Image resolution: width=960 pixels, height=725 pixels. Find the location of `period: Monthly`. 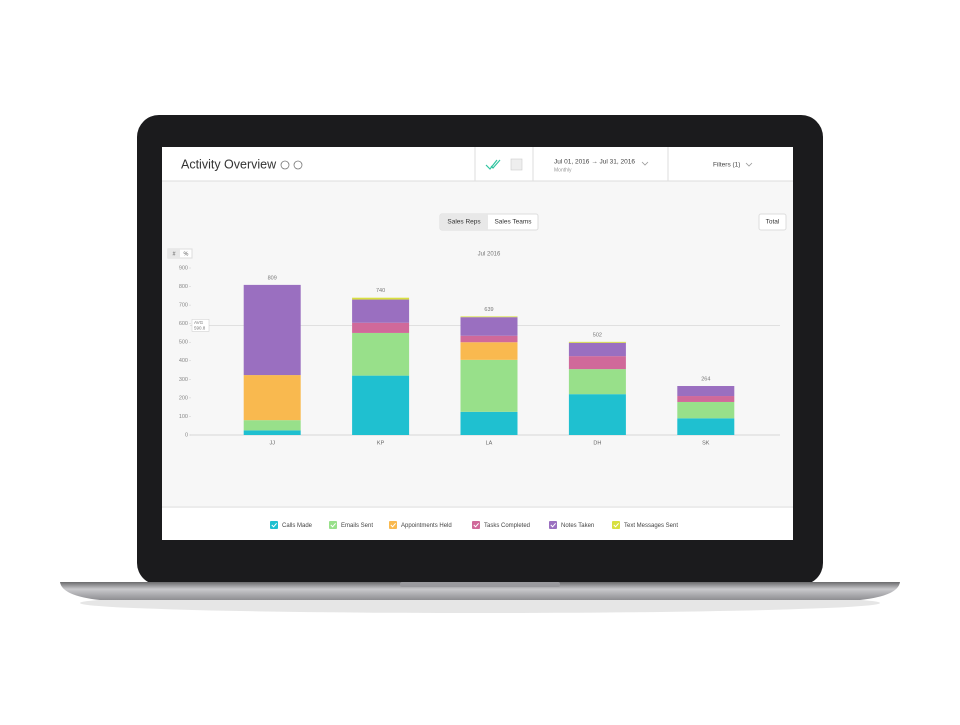

period: Monthly is located at coordinates (563, 170).